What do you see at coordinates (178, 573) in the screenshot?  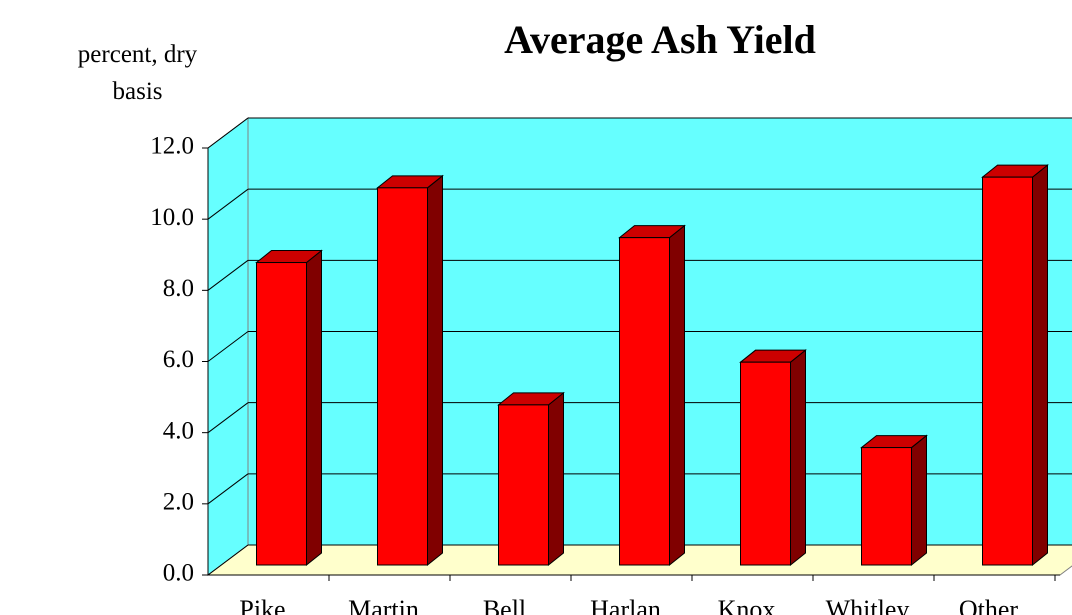 I see `y-tick-label: 0.0` at bounding box center [178, 573].